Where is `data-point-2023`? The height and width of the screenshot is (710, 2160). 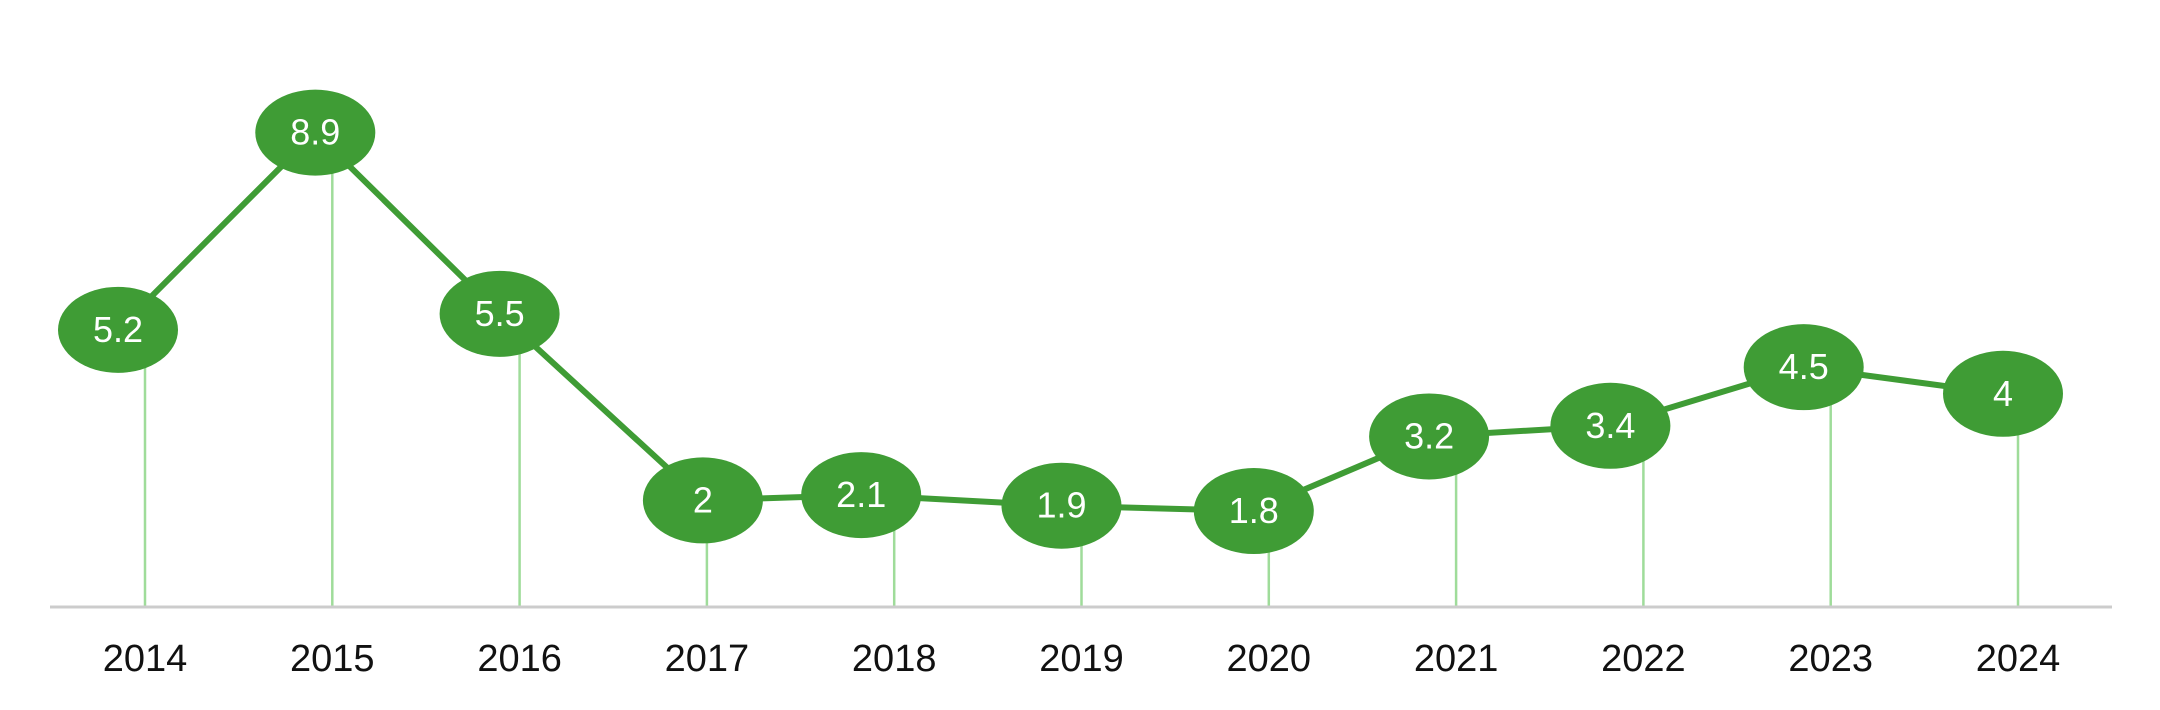 data-point-2023 is located at coordinates (1803, 367).